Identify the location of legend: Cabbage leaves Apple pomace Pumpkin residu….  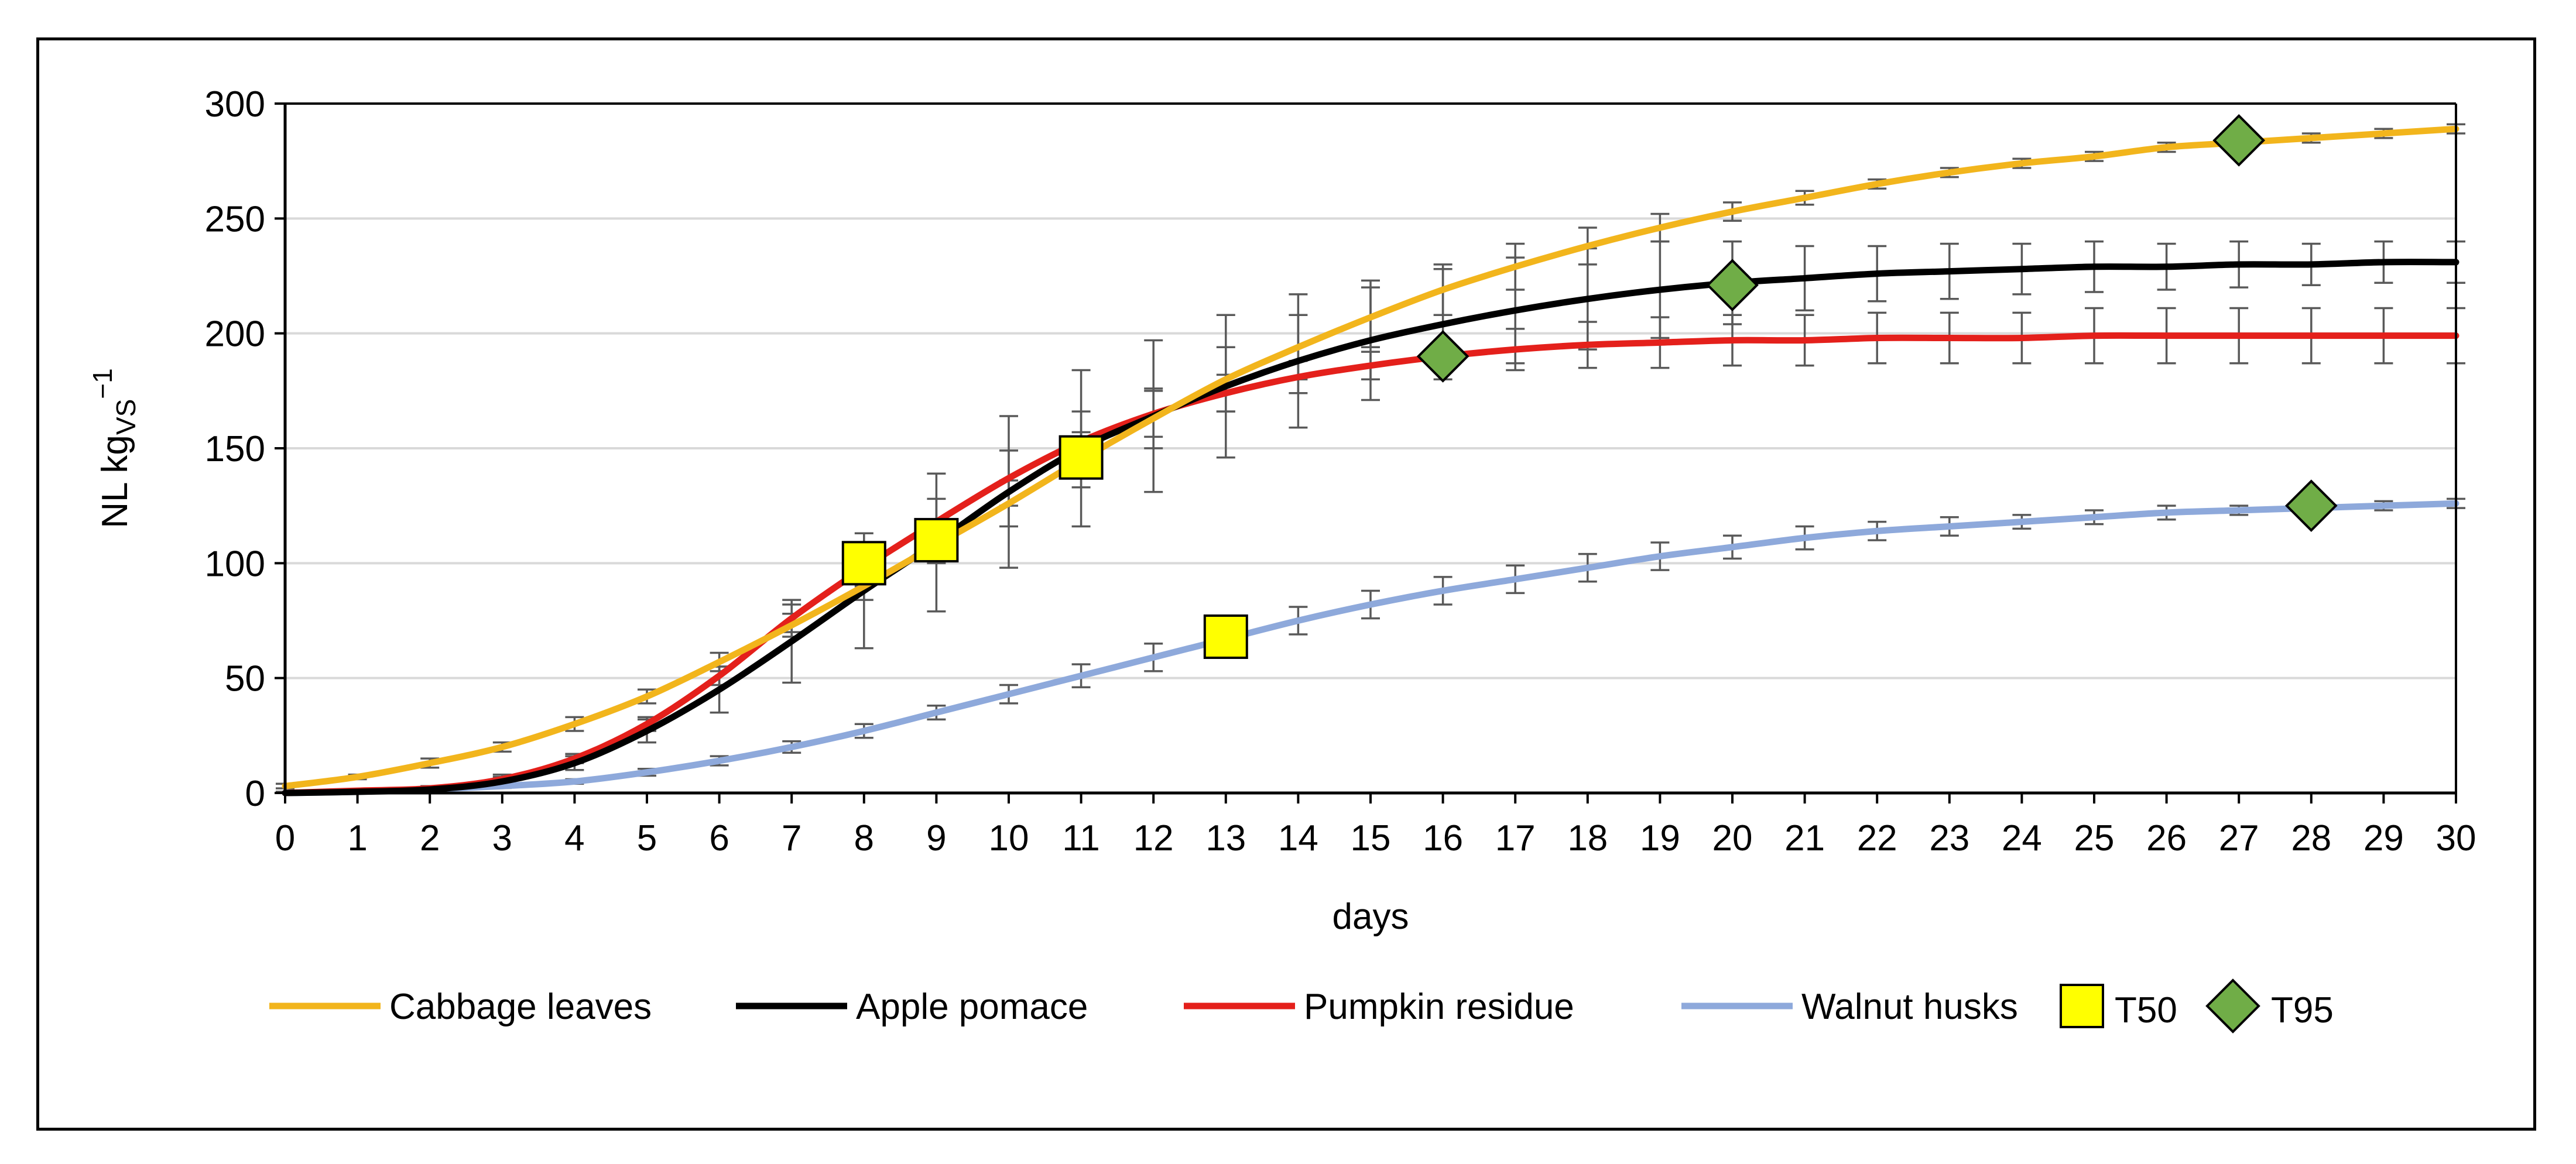
(1301, 1005).